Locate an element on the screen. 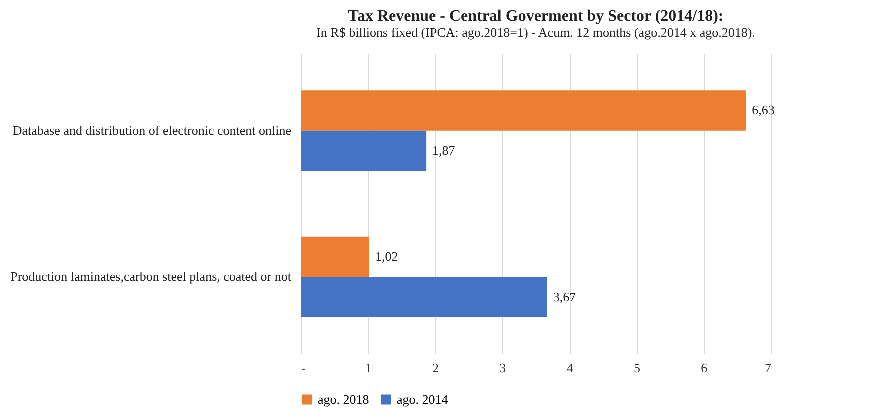 Image resolution: width=886 pixels, height=418 pixels. chart-title: Tax Revenue - Central Goverment by Sector (2014/18): is located at coordinates (536, 16).